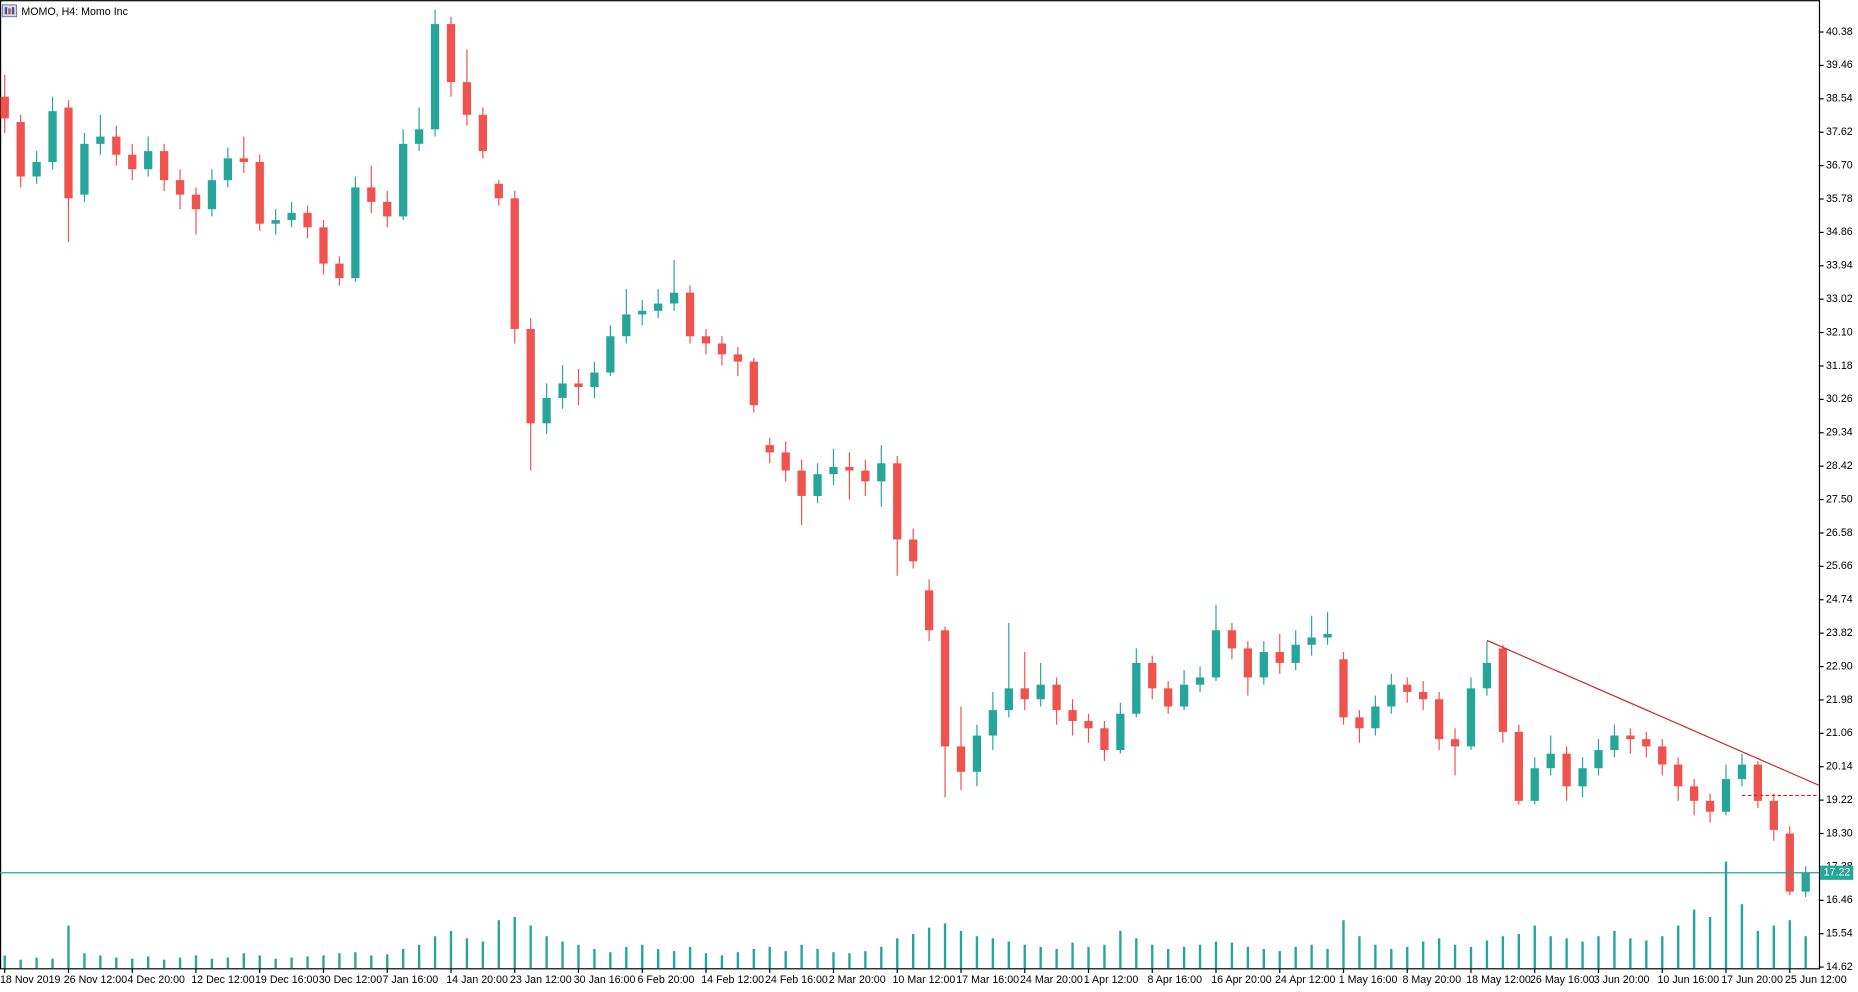  I want to click on current-price-label: 17.22, so click(1837, 873).